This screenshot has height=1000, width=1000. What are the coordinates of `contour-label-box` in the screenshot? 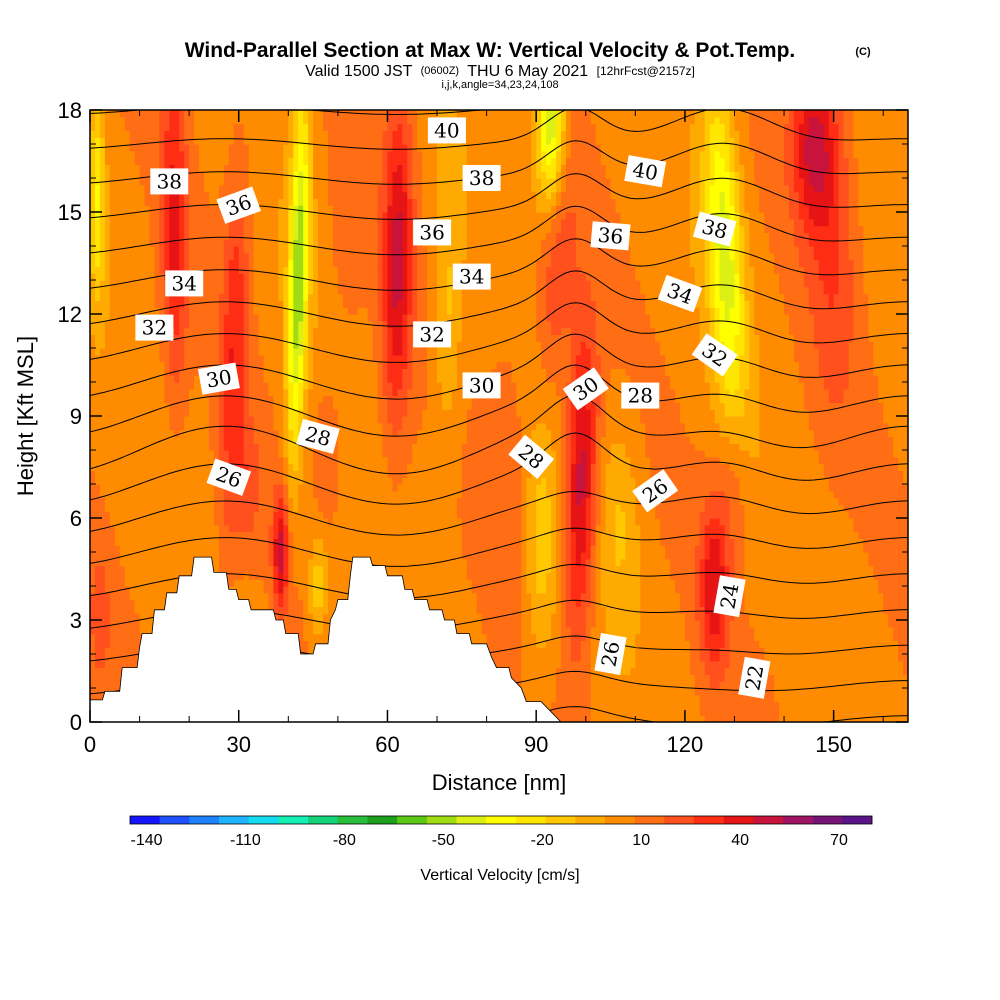 It's located at (610, 236).